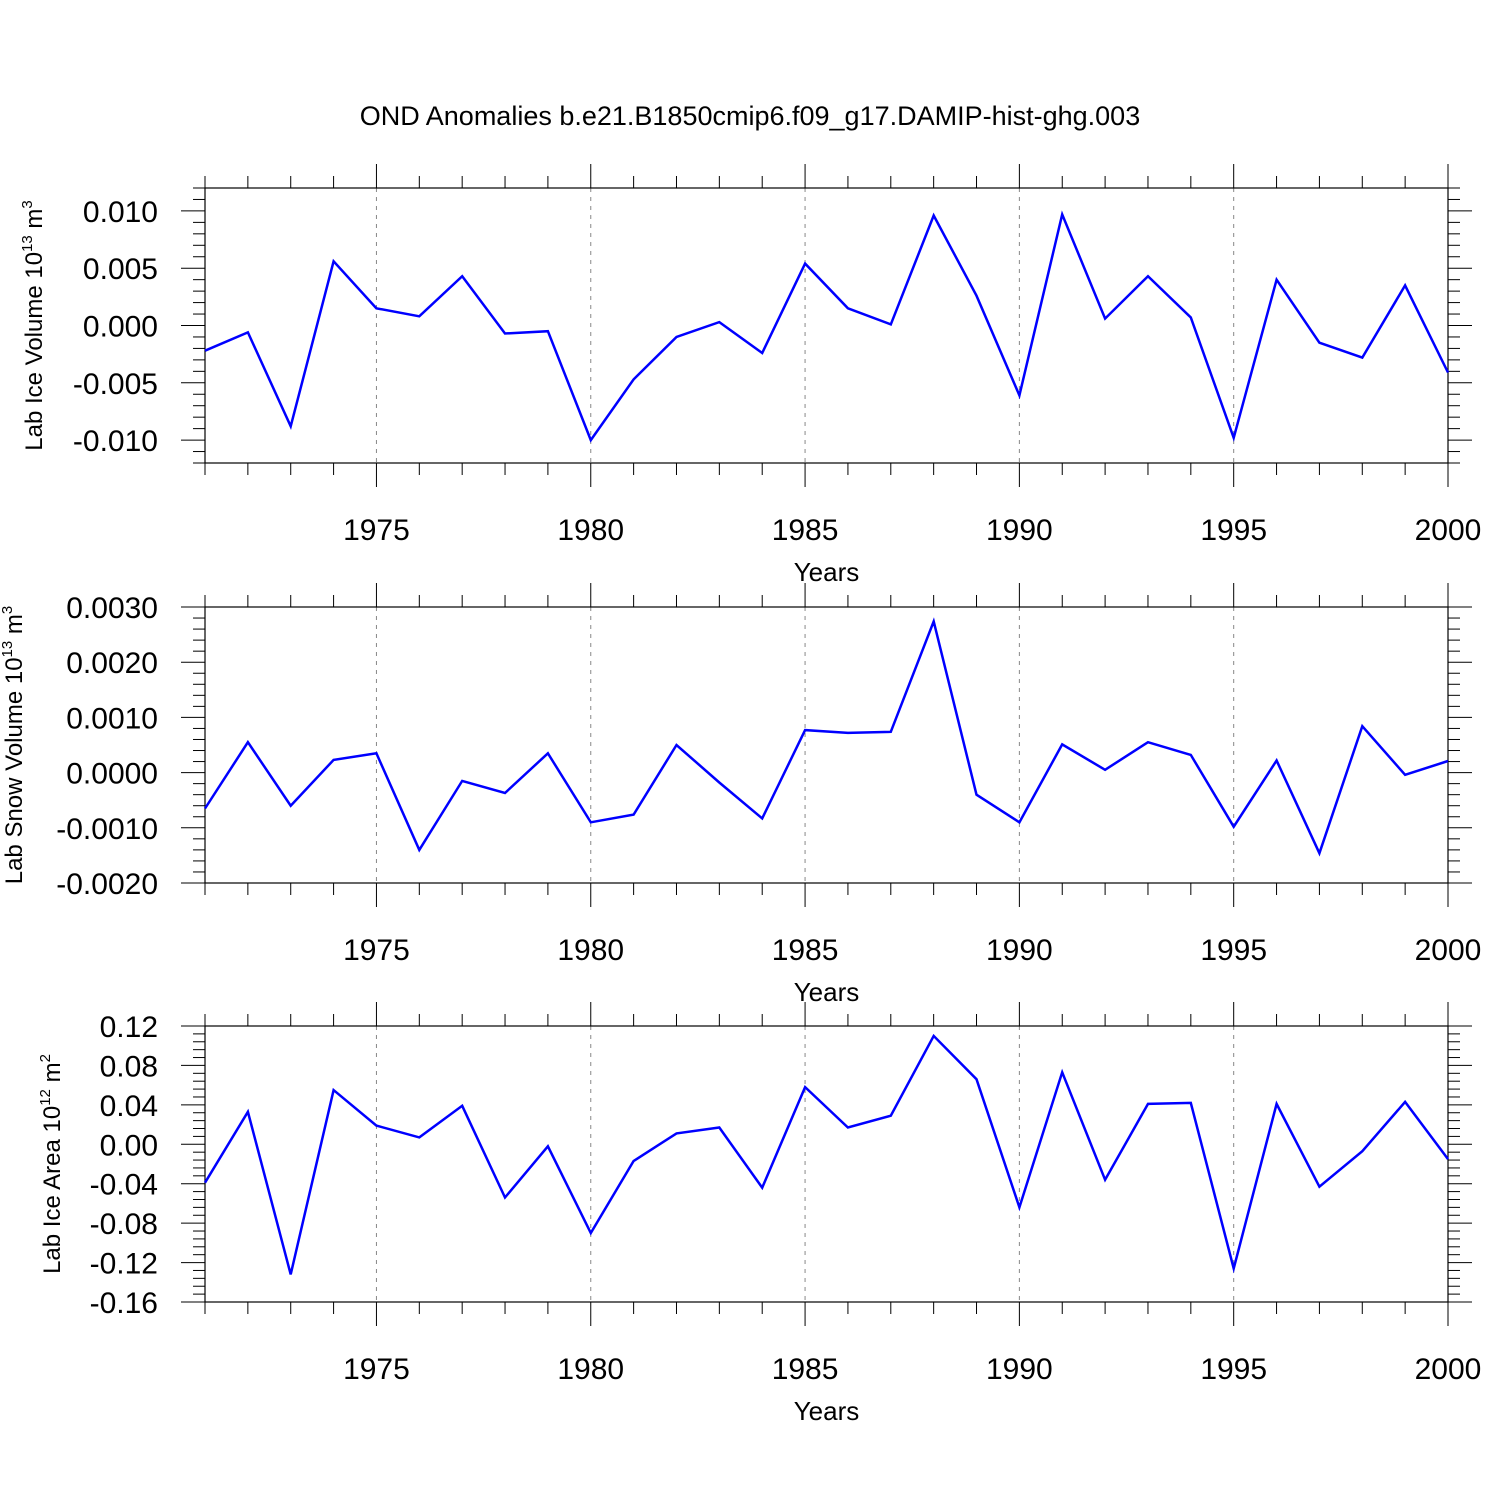 The height and width of the screenshot is (1500, 1500). I want to click on y-axis-label: Lab Ice Area 1012 m2, so click(51, 1164).